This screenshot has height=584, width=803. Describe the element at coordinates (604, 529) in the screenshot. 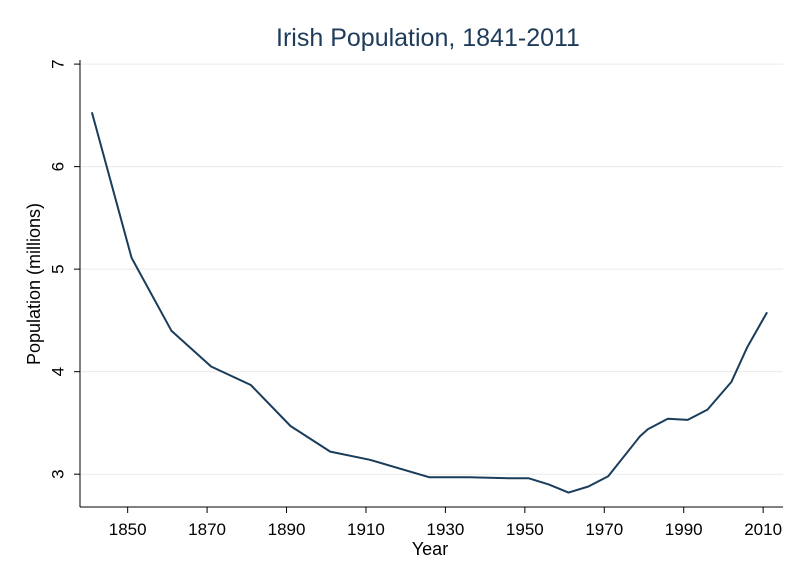

I see `x-tick-label: 1970` at that location.